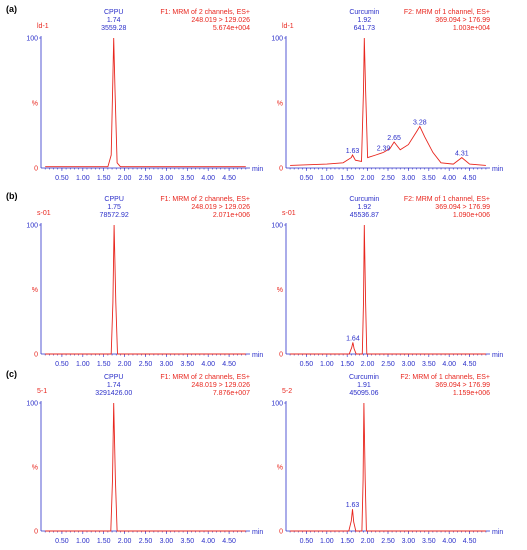 The image size is (527, 550). What do you see at coordinates (394, 138) in the screenshot?
I see `peak-rt-label: 2.65` at bounding box center [394, 138].